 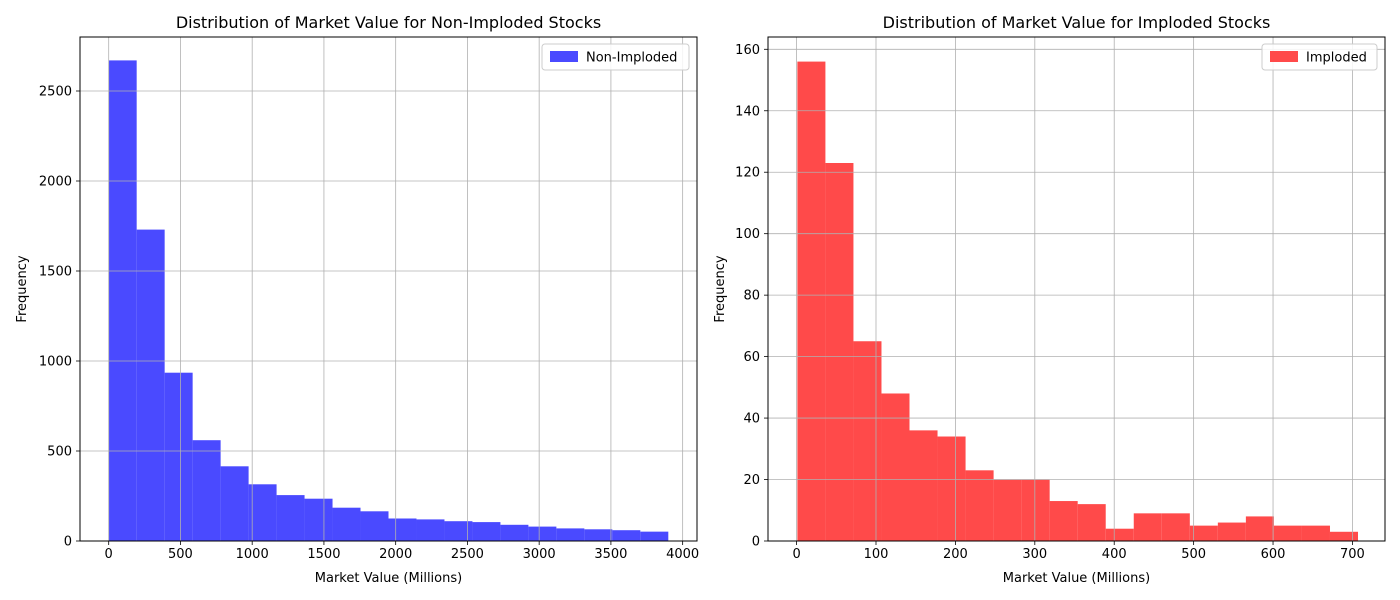 What do you see at coordinates (1352, 554) in the screenshot?
I see `x-tick-label: 700` at bounding box center [1352, 554].